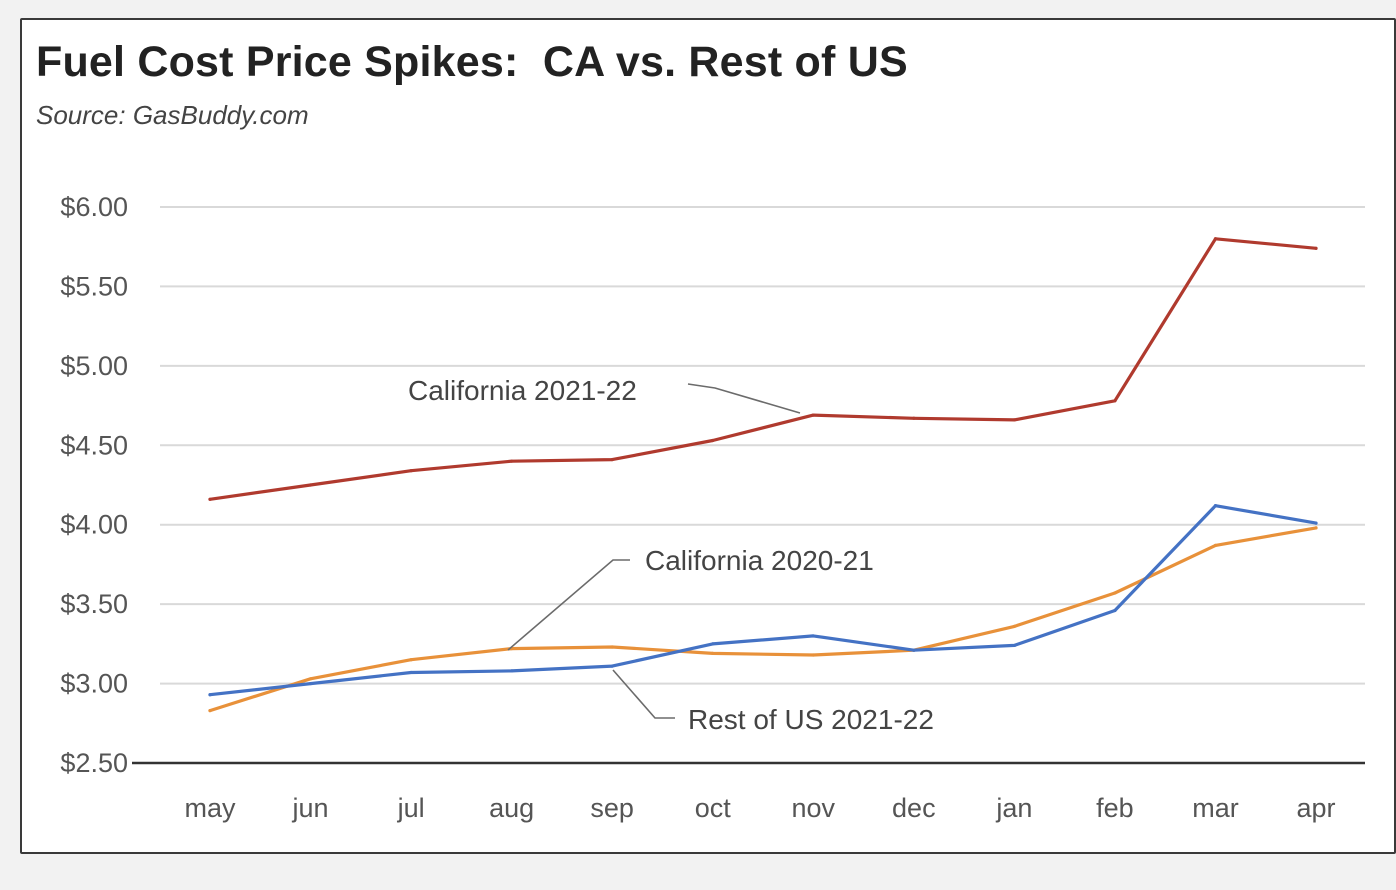 This screenshot has height=890, width=1396. I want to click on y-tick-label: $5.00, so click(94, 366).